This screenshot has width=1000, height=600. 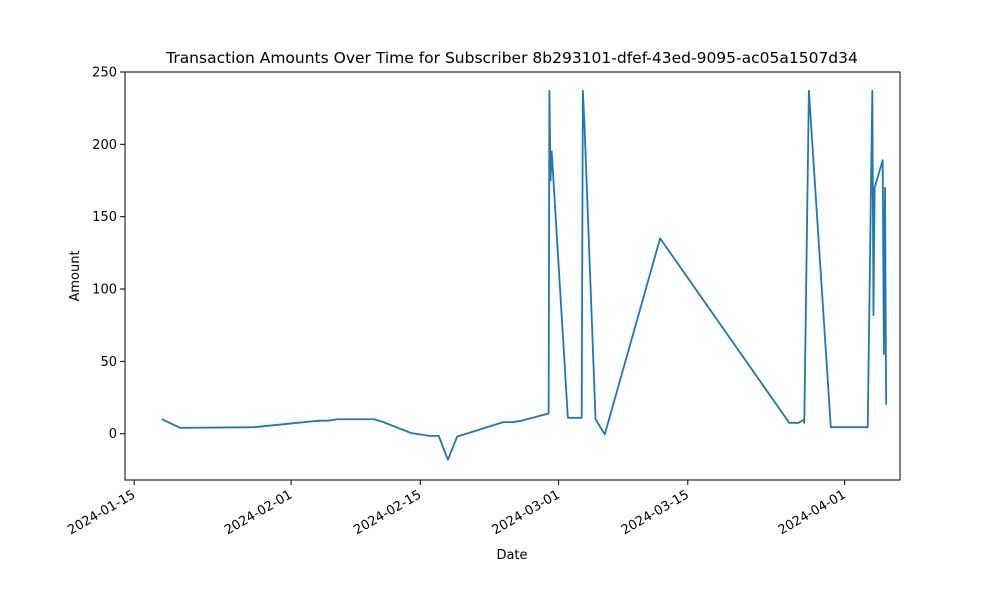 I want to click on x-axis-label: Date, so click(x=511, y=555).